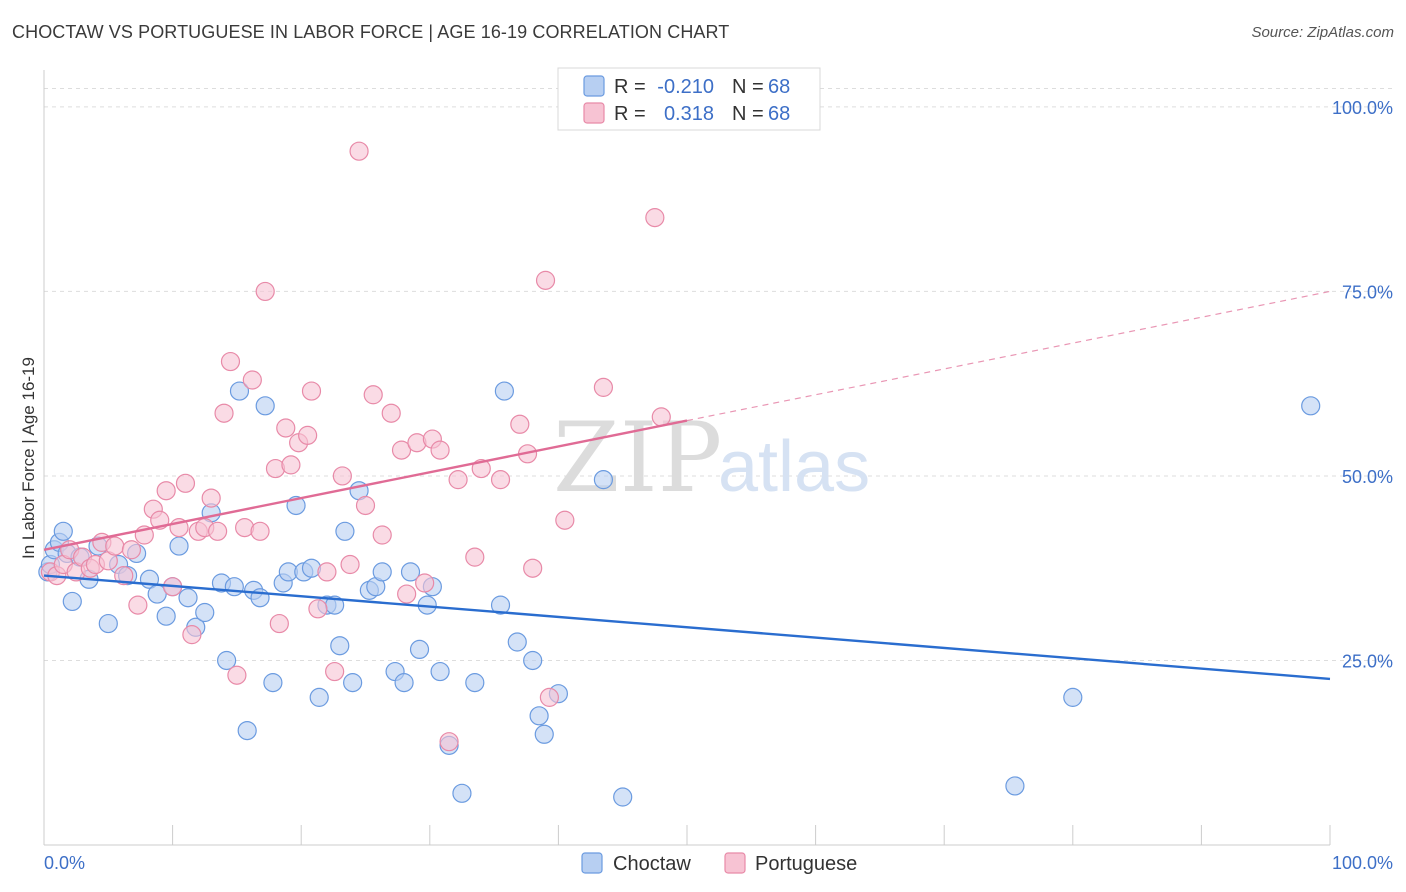  Describe the element at coordinates (28, 458) in the screenshot. I see `y-axis-title: In Labor Force | Age 16-19` at that location.